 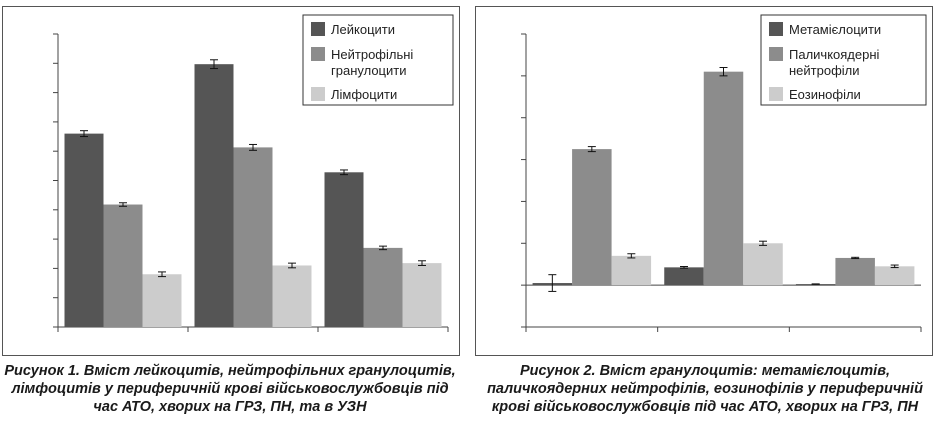 What do you see at coordinates (363, 29) in the screenshot?
I see `legend-label: Лейкоцити` at bounding box center [363, 29].